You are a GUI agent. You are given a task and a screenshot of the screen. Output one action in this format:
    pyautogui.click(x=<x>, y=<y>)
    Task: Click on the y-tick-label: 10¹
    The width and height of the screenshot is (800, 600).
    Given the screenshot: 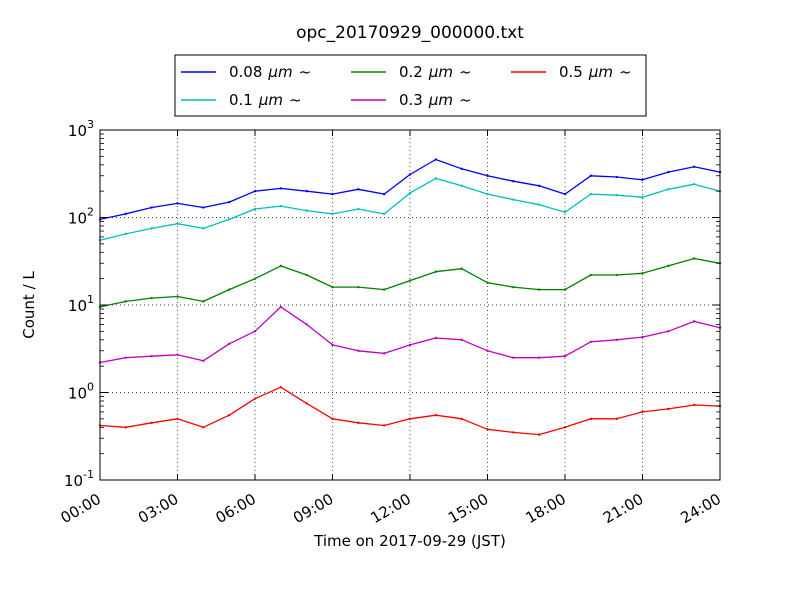 What is the action you would take?
    pyautogui.click(x=81, y=304)
    